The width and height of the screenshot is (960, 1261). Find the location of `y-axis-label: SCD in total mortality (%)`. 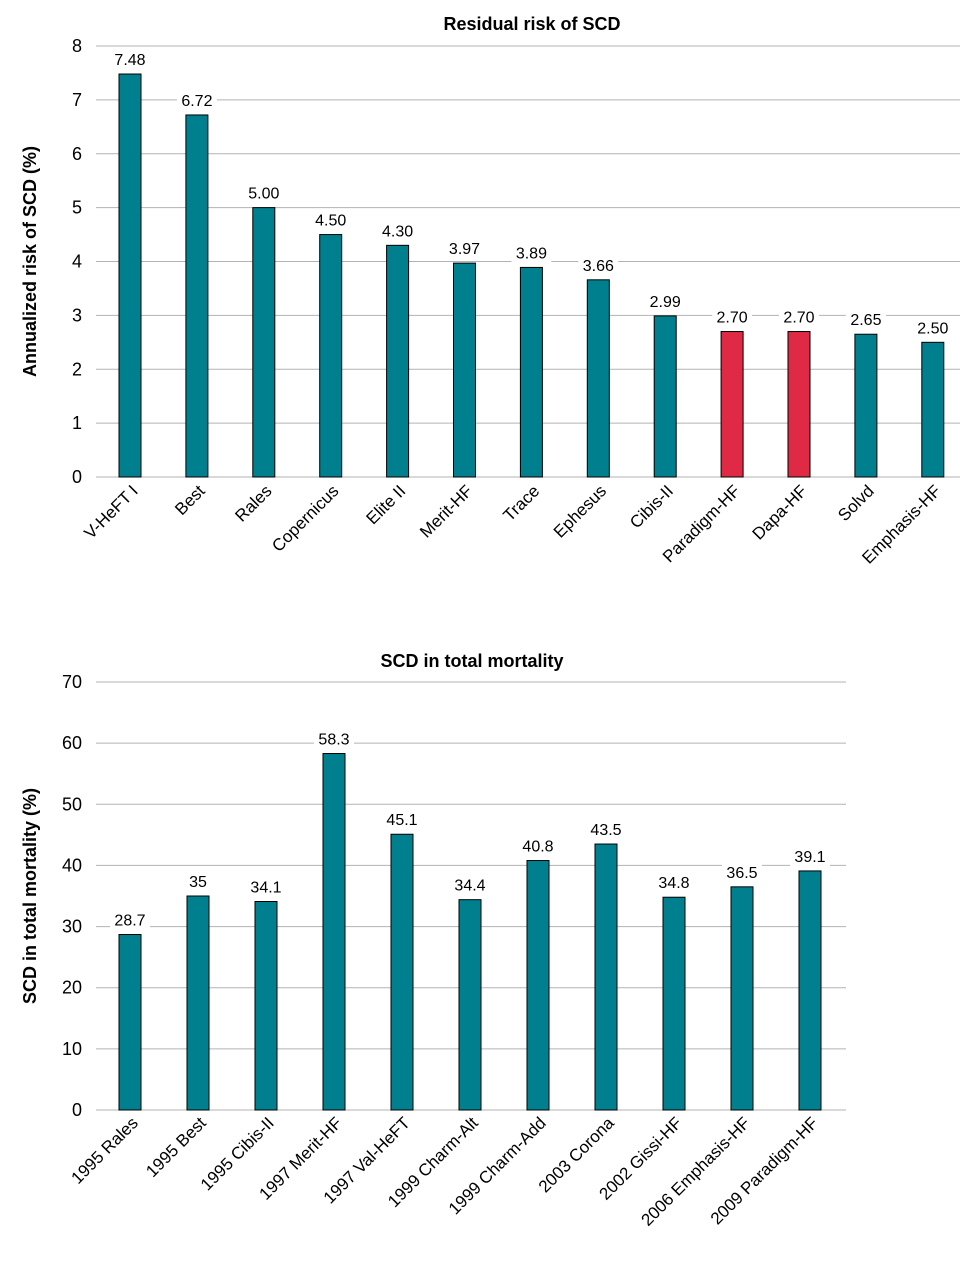

y-axis-label: SCD in total mortality (%) is located at coordinates (30, 896).